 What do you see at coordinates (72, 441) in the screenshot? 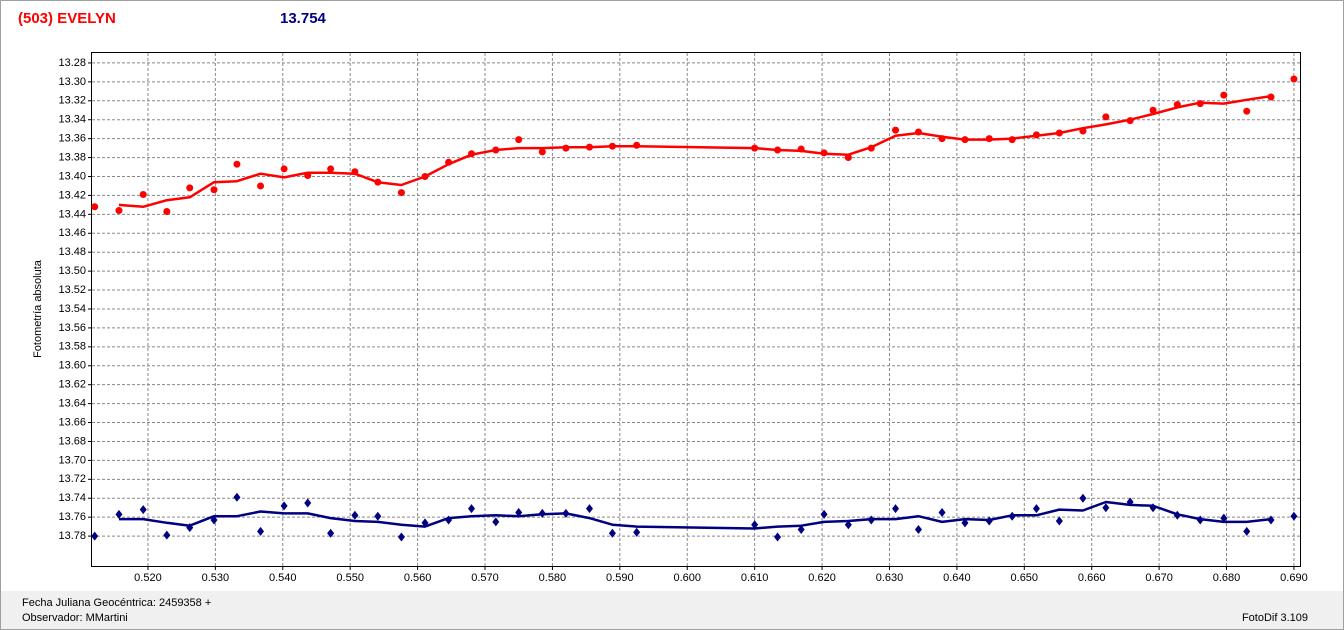
I see `y-tick-label: 13.68` at bounding box center [72, 441].